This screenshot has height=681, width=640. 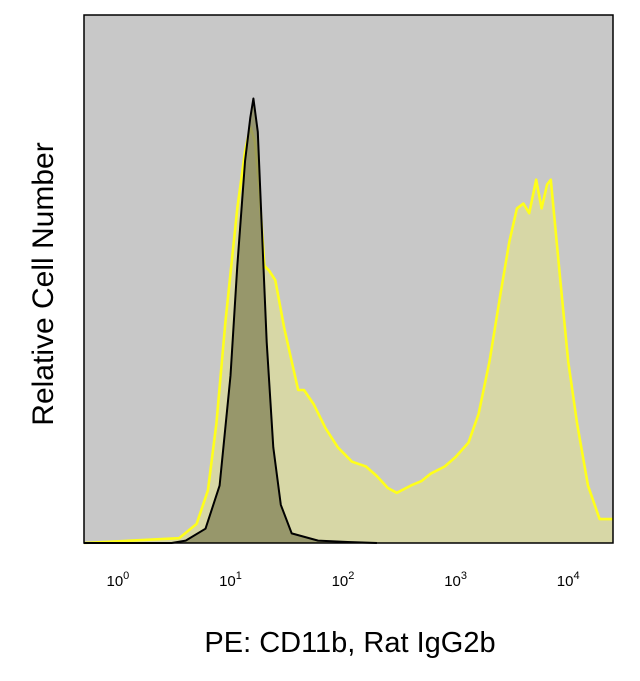 I want to click on x-tick-label: 10⁰, so click(x=117, y=580).